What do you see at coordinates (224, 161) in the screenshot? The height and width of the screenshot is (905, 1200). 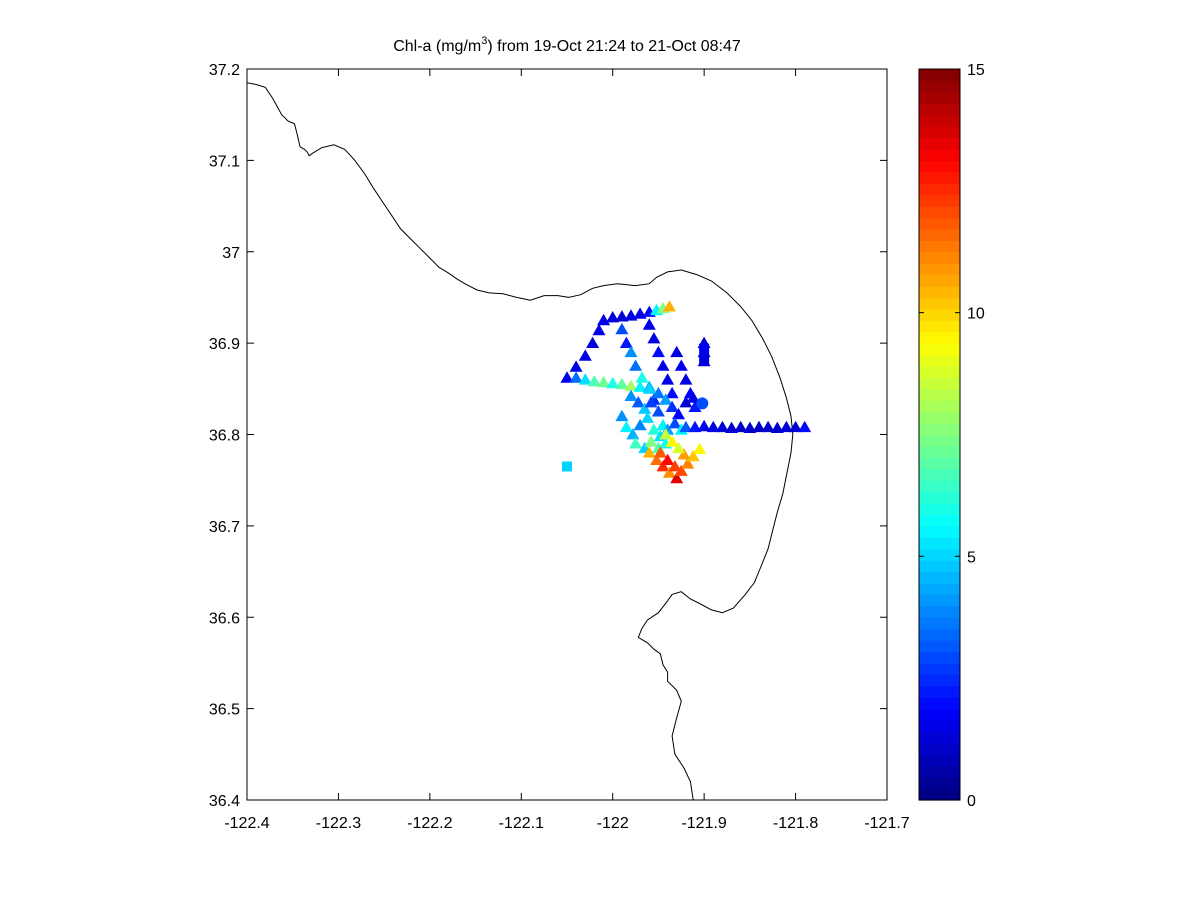 I see `y-tick-label: 37.1` at bounding box center [224, 161].